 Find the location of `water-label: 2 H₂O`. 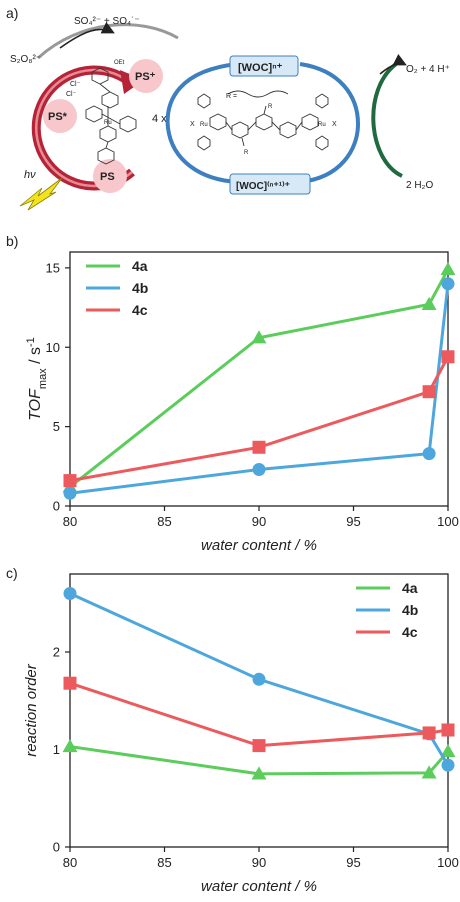

water-label: 2 H₂O is located at coordinates (419, 185).